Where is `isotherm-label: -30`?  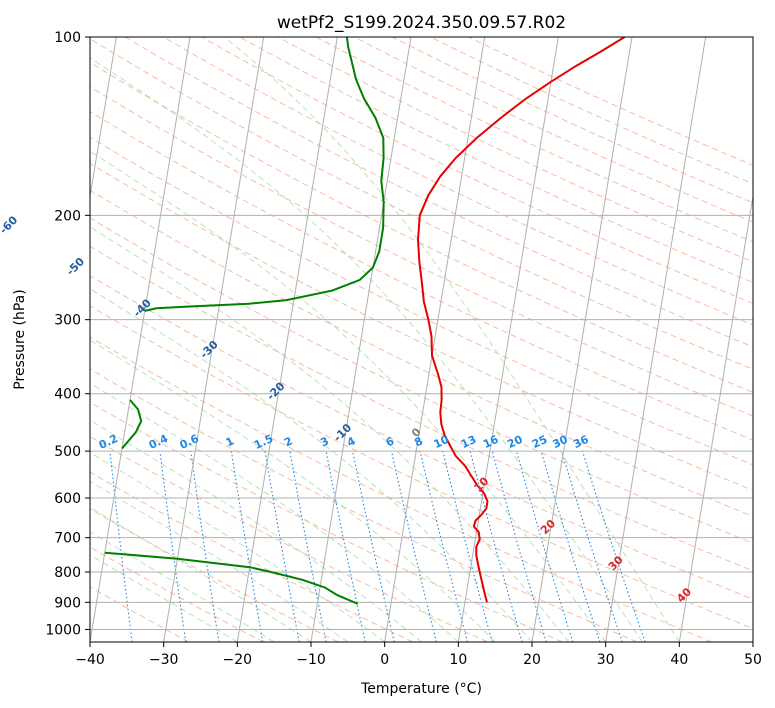
isotherm-label: -30 is located at coordinates (209, 349).